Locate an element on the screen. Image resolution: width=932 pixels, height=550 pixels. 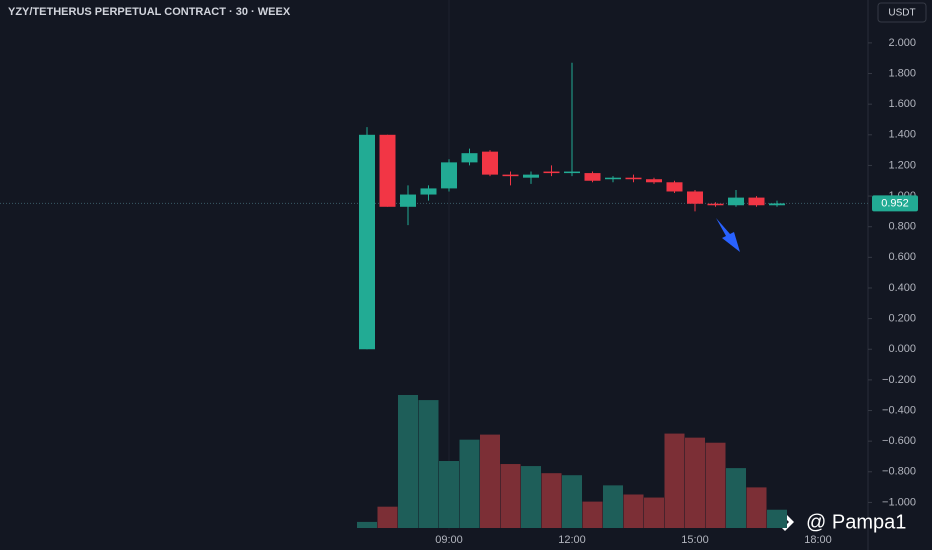
y-tick-label: −0.200 is located at coordinates (899, 380).